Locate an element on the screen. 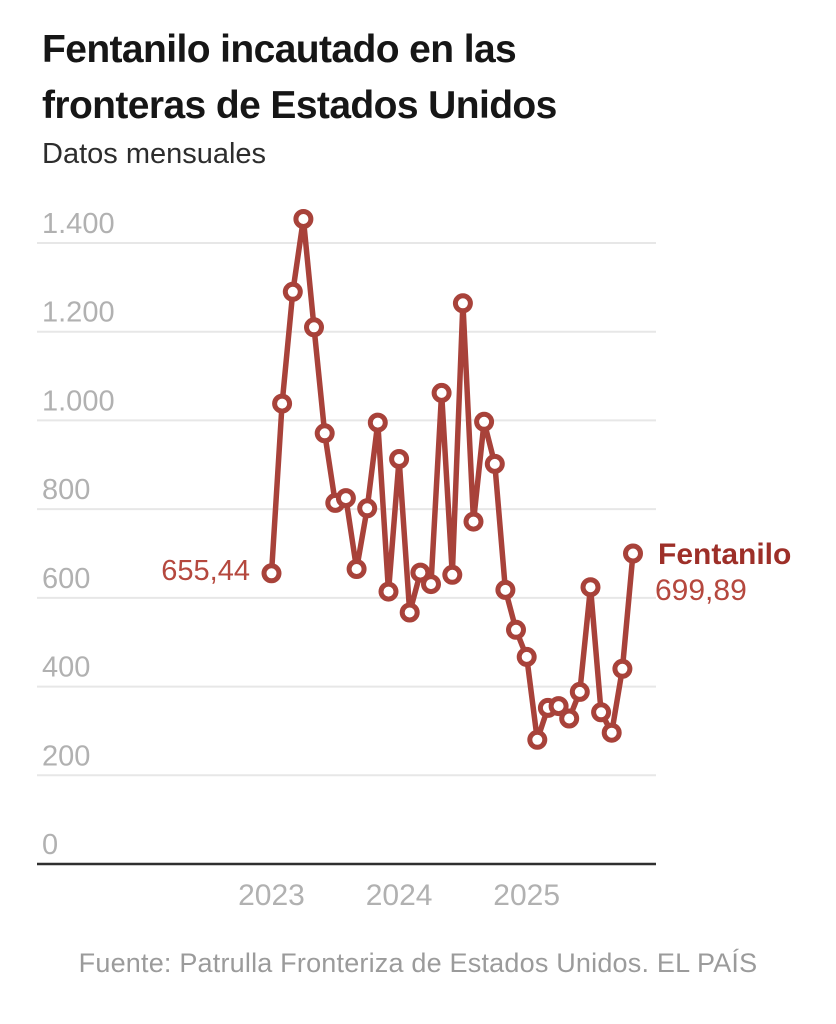  chart-subtitle: Datos mensuales is located at coordinates (154, 154).